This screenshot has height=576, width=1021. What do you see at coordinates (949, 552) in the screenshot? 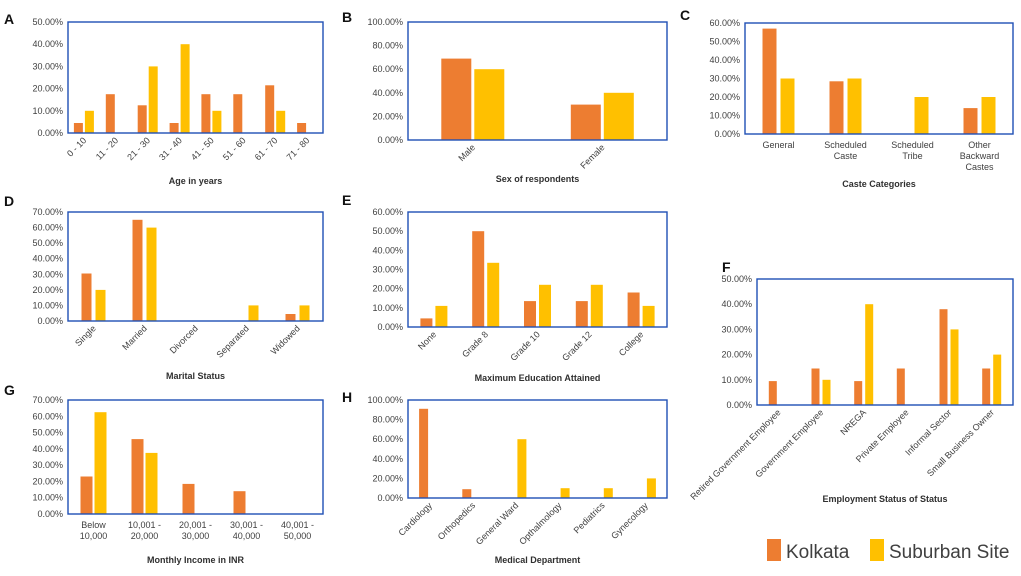
I see `legend-label-suburban: Suburban Site` at bounding box center [949, 552].